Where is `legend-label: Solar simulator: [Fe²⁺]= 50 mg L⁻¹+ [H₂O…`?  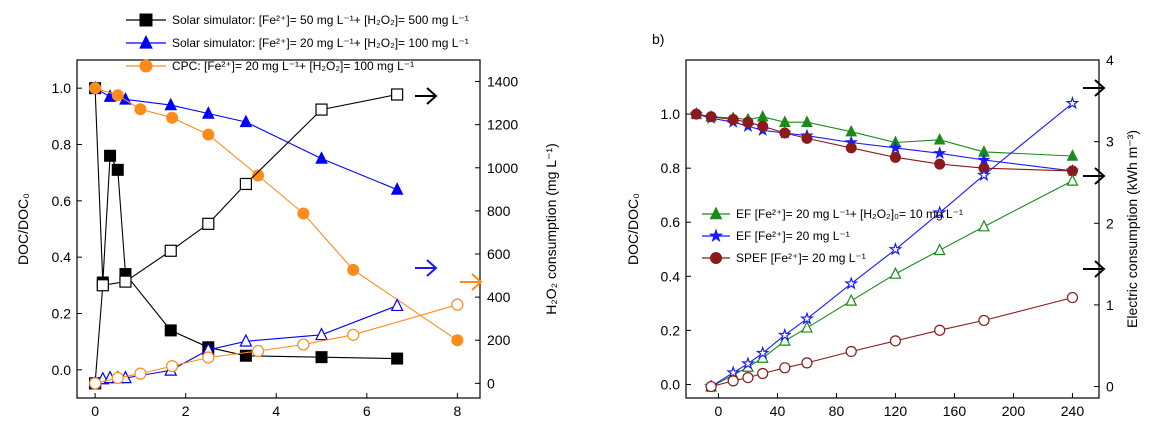 legend-label: Solar simulator: [Fe²⁺]= 50 mg L⁻¹+ [H₂O… is located at coordinates (320, 20).